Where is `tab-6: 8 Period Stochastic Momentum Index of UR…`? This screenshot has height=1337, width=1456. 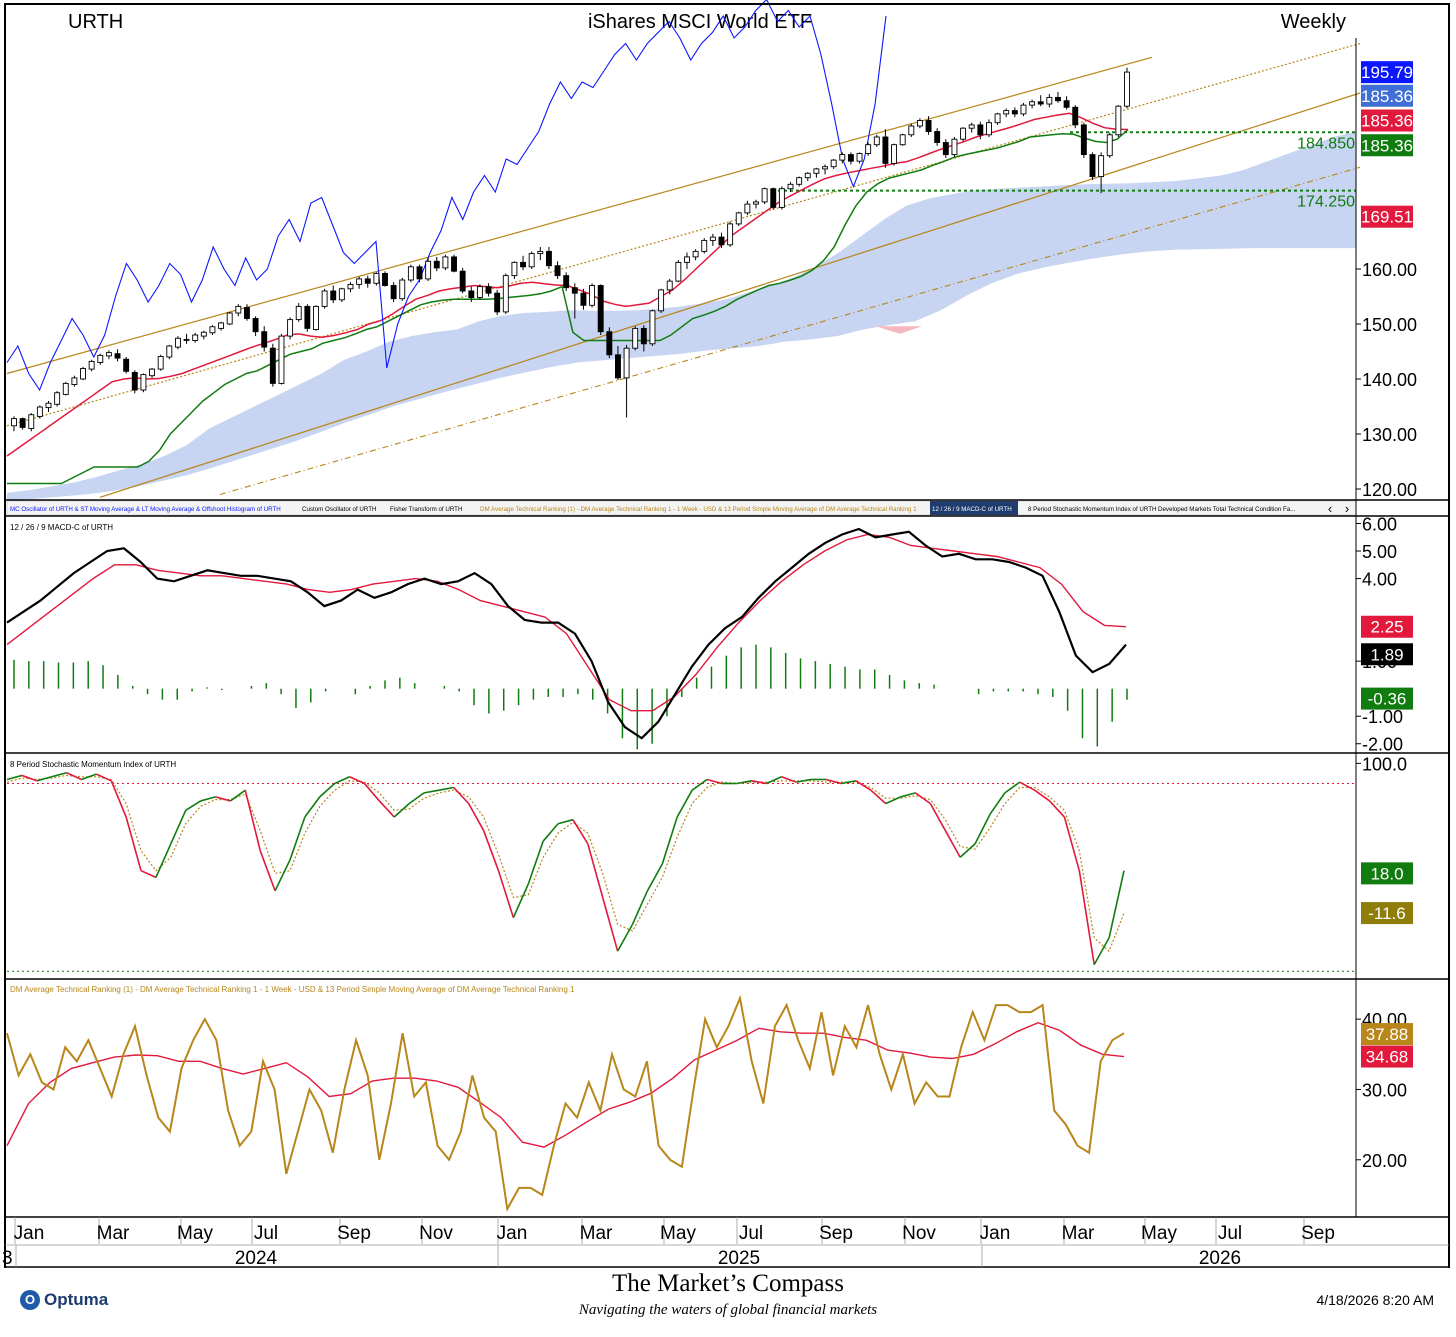
tab-6: 8 Period Stochastic Momentum Index of UR… is located at coordinates (1092, 509).